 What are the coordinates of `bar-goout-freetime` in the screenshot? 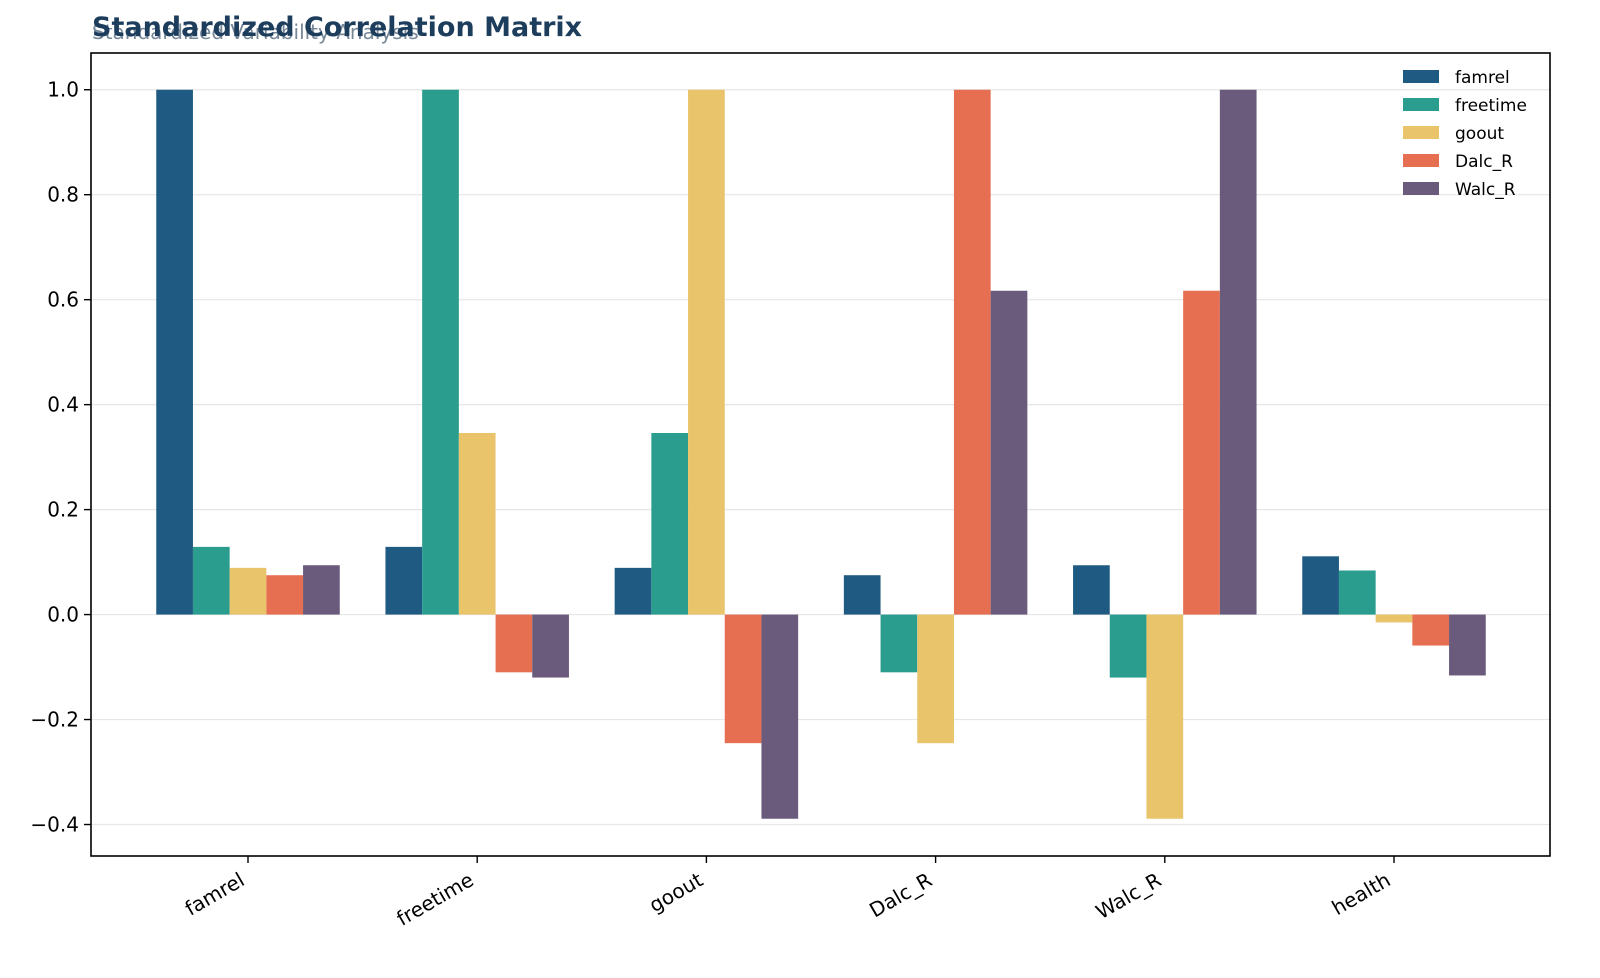 It's located at (477, 523).